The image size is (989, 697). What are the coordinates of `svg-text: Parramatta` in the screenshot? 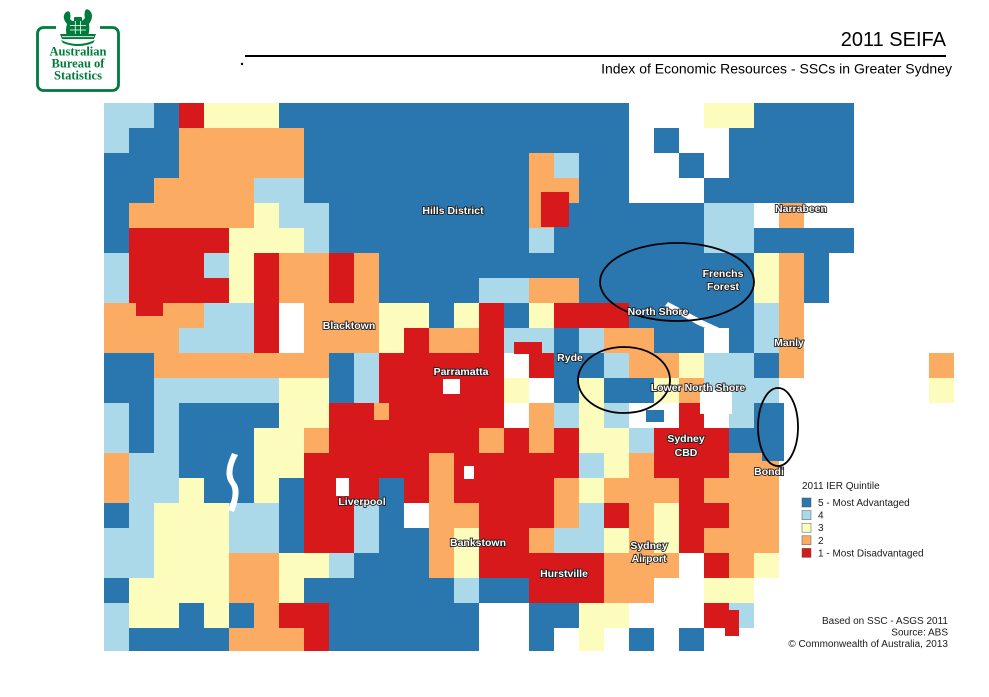 It's located at (461, 372).